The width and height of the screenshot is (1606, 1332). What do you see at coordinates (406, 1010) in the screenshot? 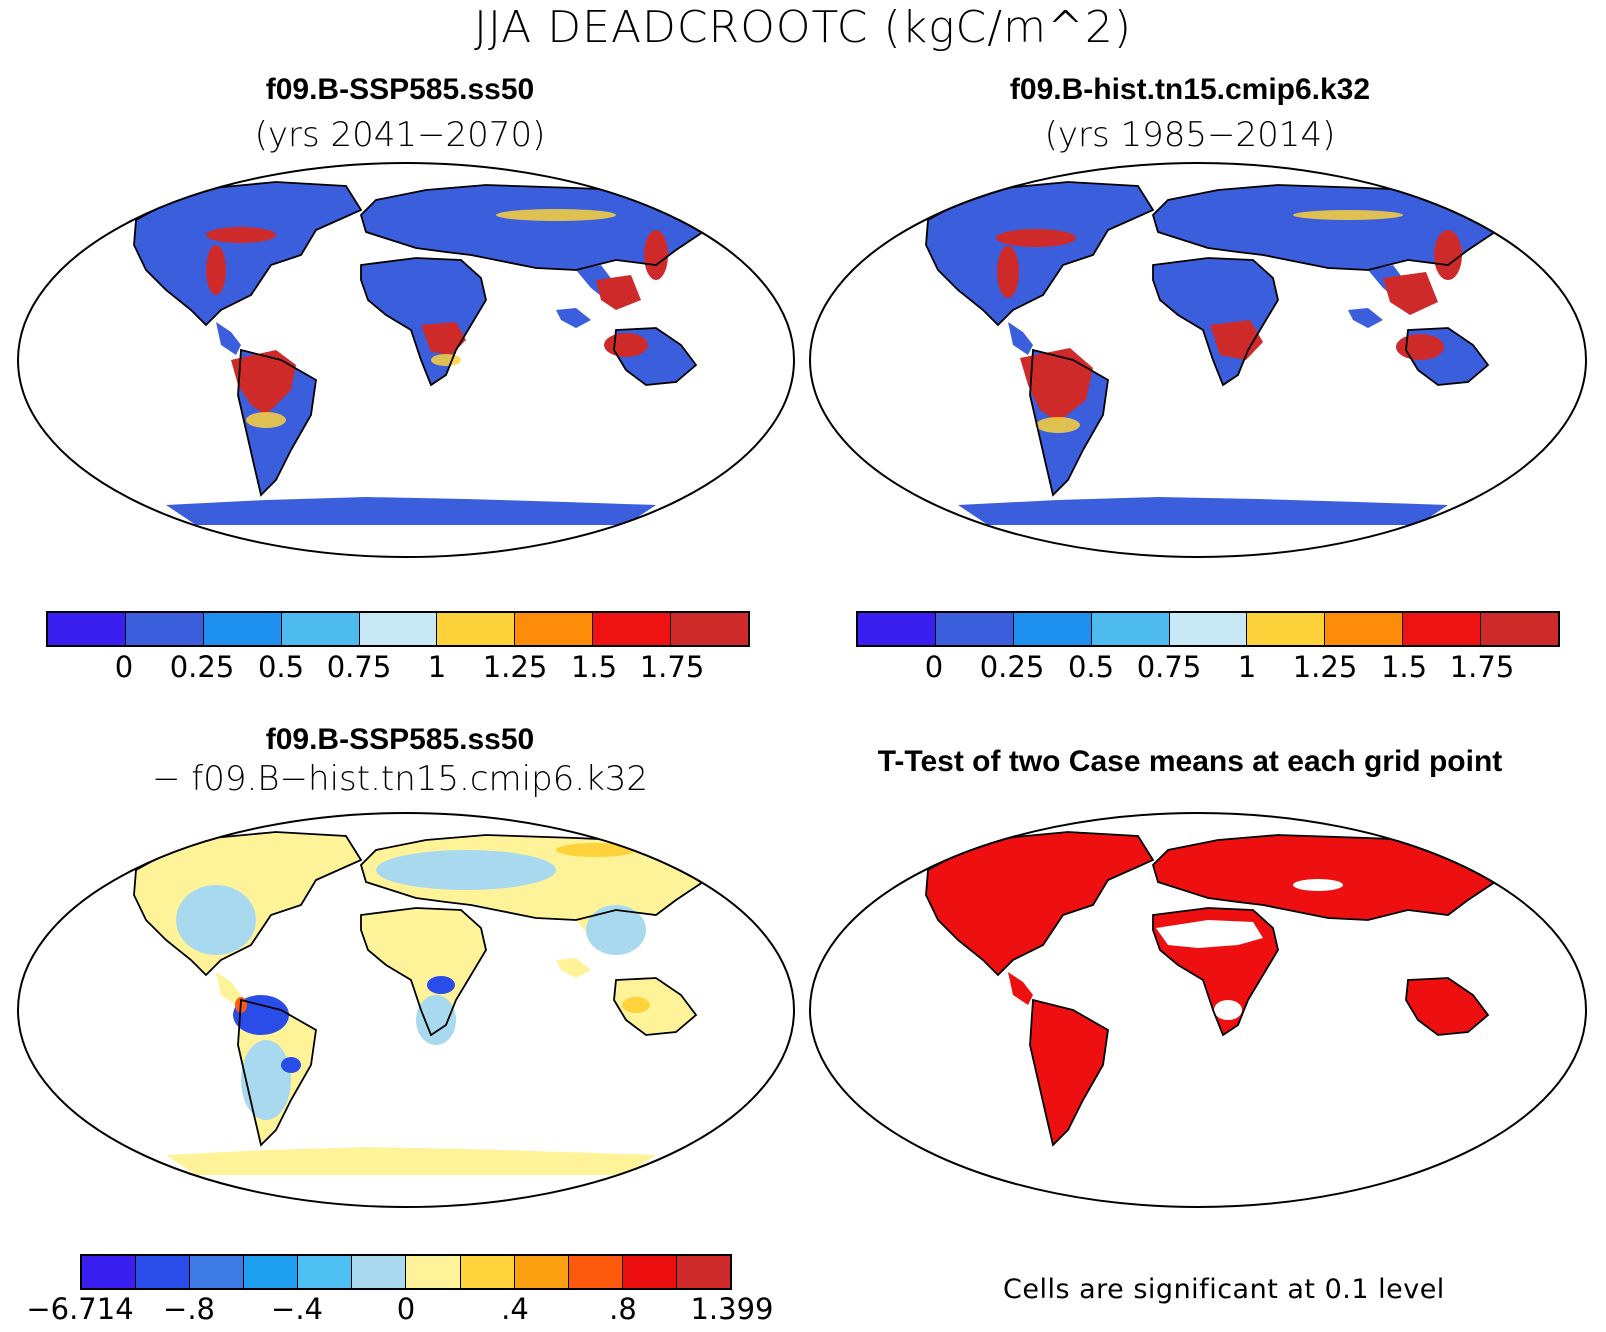
I see `map-difference` at bounding box center [406, 1010].